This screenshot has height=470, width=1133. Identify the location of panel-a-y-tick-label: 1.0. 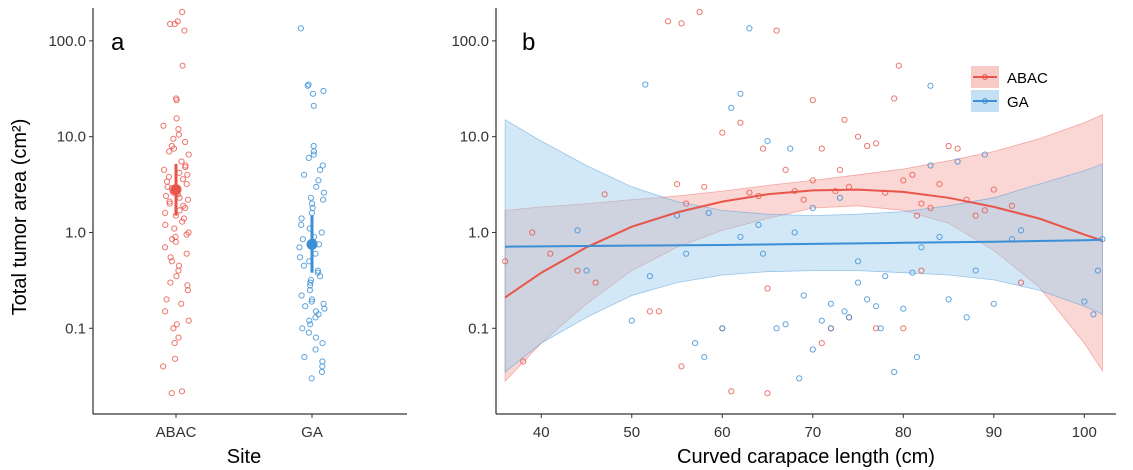
(75, 232).